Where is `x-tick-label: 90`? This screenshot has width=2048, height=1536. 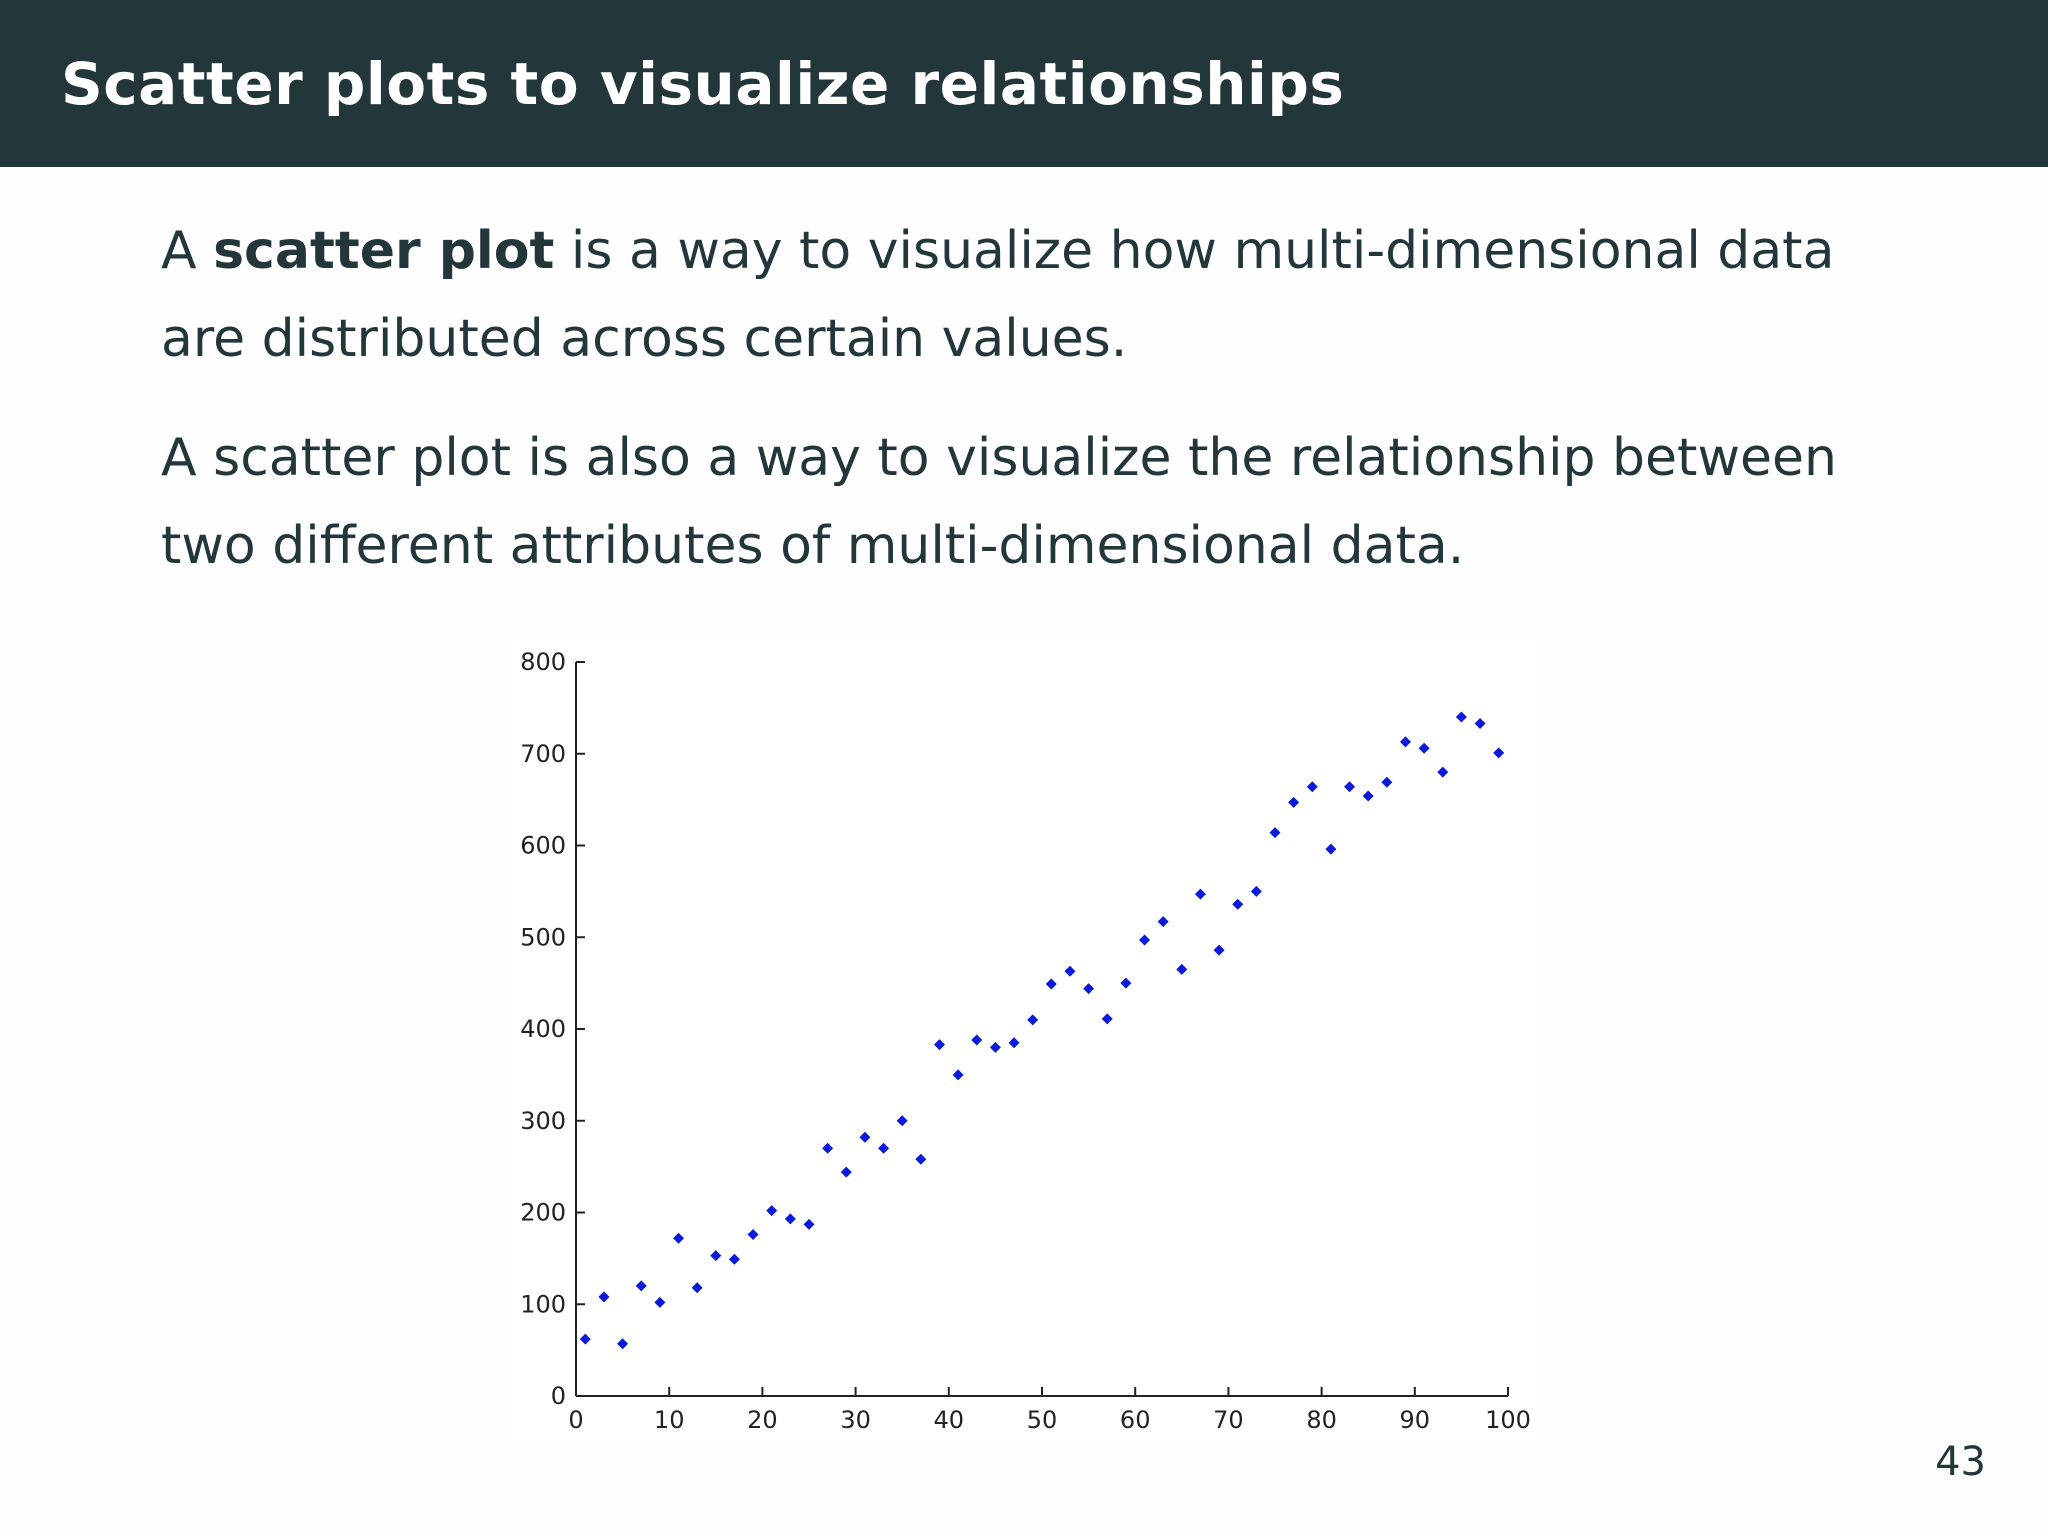
x-tick-label: 90 is located at coordinates (1415, 1420).